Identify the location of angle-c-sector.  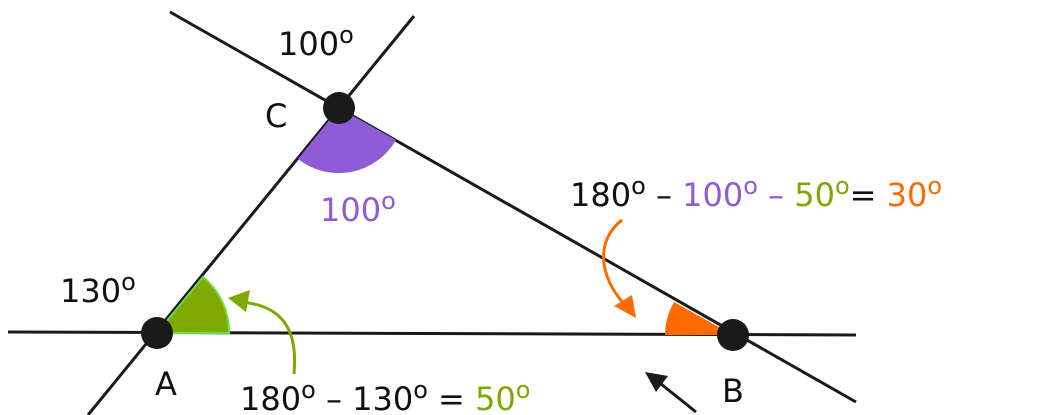
(347, 141).